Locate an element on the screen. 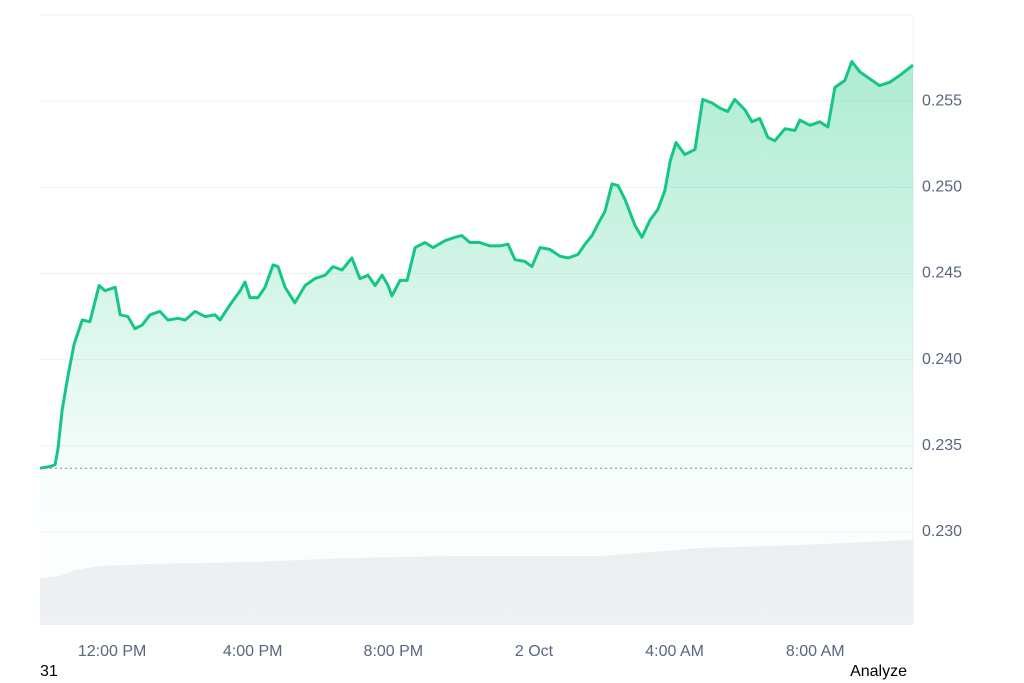 Image resolution: width=1024 pixels, height=683 pixels. x-tick-label: 8:00 AM is located at coordinates (815, 651).